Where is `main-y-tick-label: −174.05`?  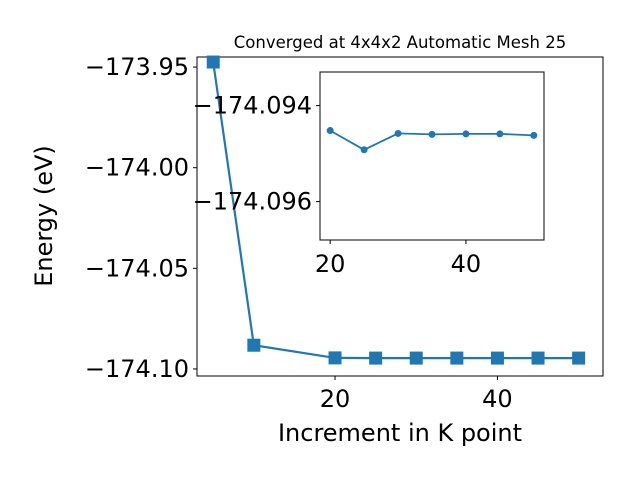 main-y-tick-label: −174.05 is located at coordinates (137, 268).